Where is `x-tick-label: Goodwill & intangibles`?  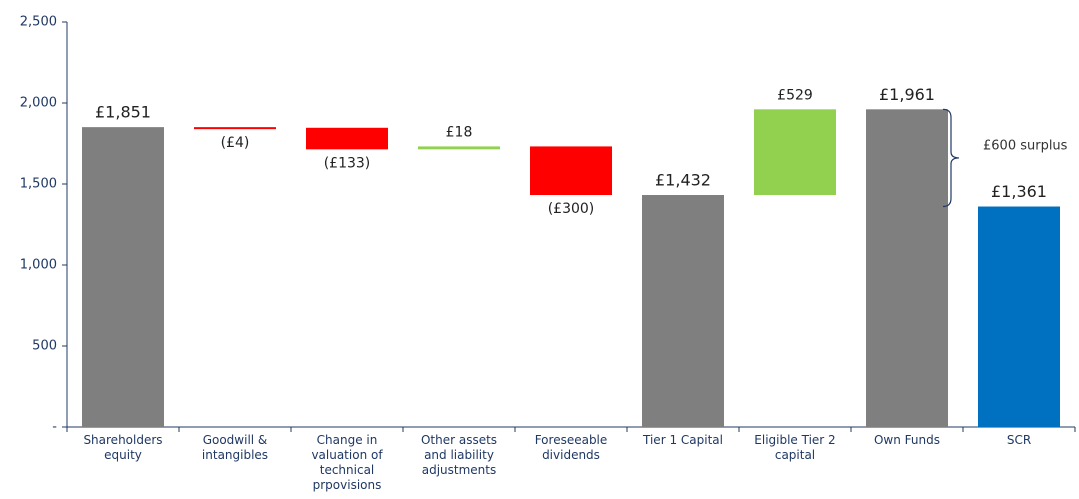 x-tick-label: Goodwill & intangibles is located at coordinates (235, 447).